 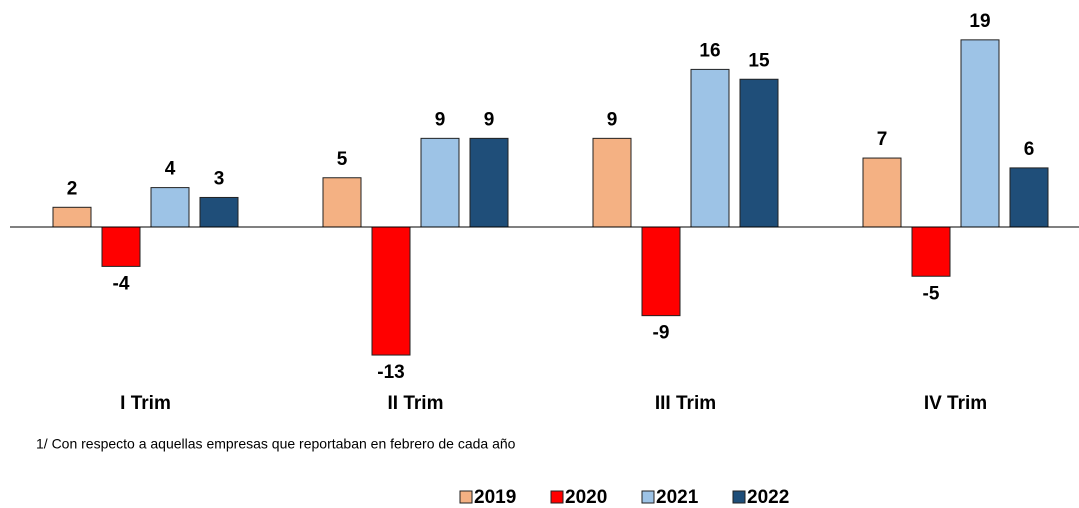 What do you see at coordinates (955, 403) in the screenshot?
I see `category-label: IV Trim` at bounding box center [955, 403].